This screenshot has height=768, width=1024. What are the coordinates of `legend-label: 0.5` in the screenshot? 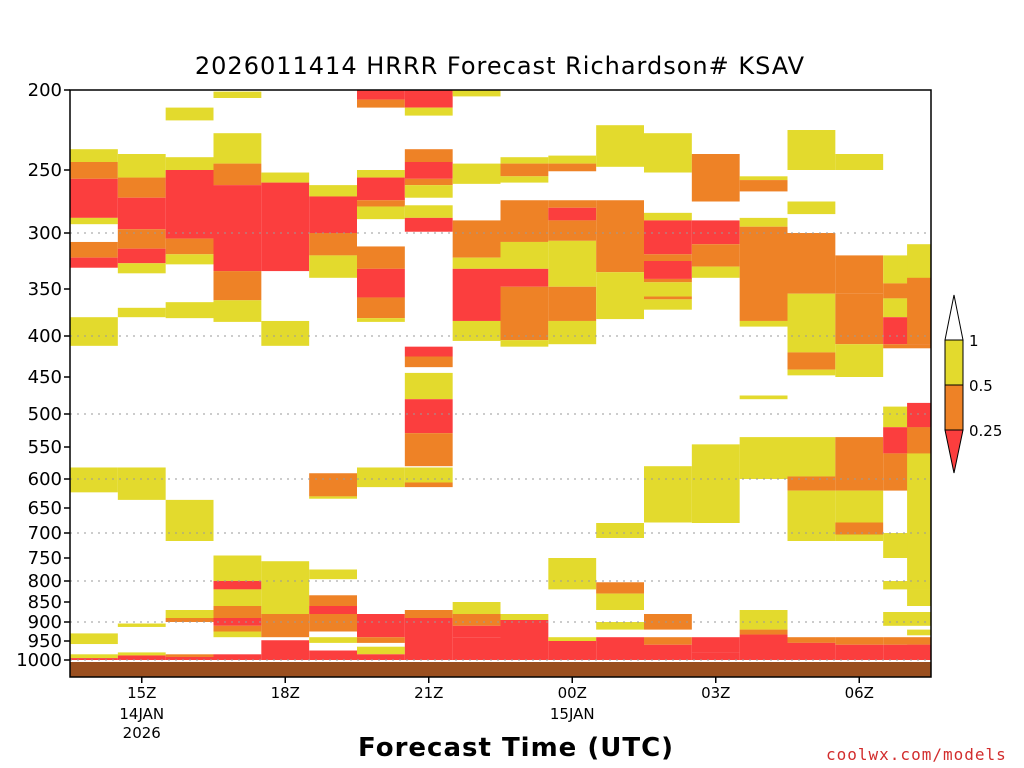 It's located at (981, 386).